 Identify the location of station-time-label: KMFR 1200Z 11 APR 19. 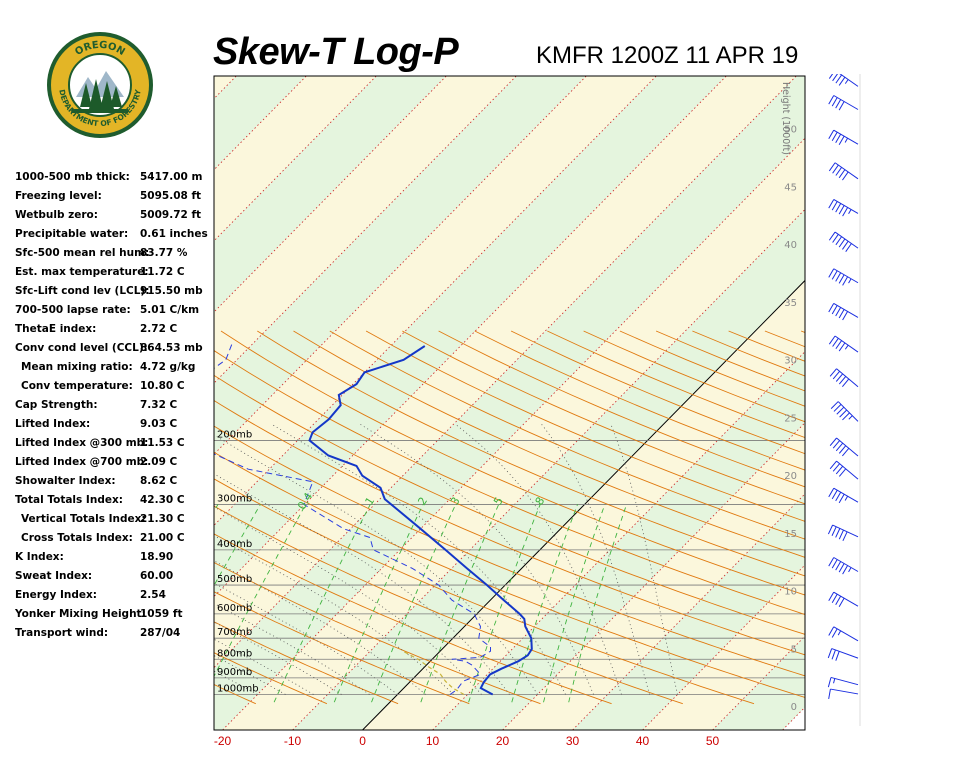
(667, 55).